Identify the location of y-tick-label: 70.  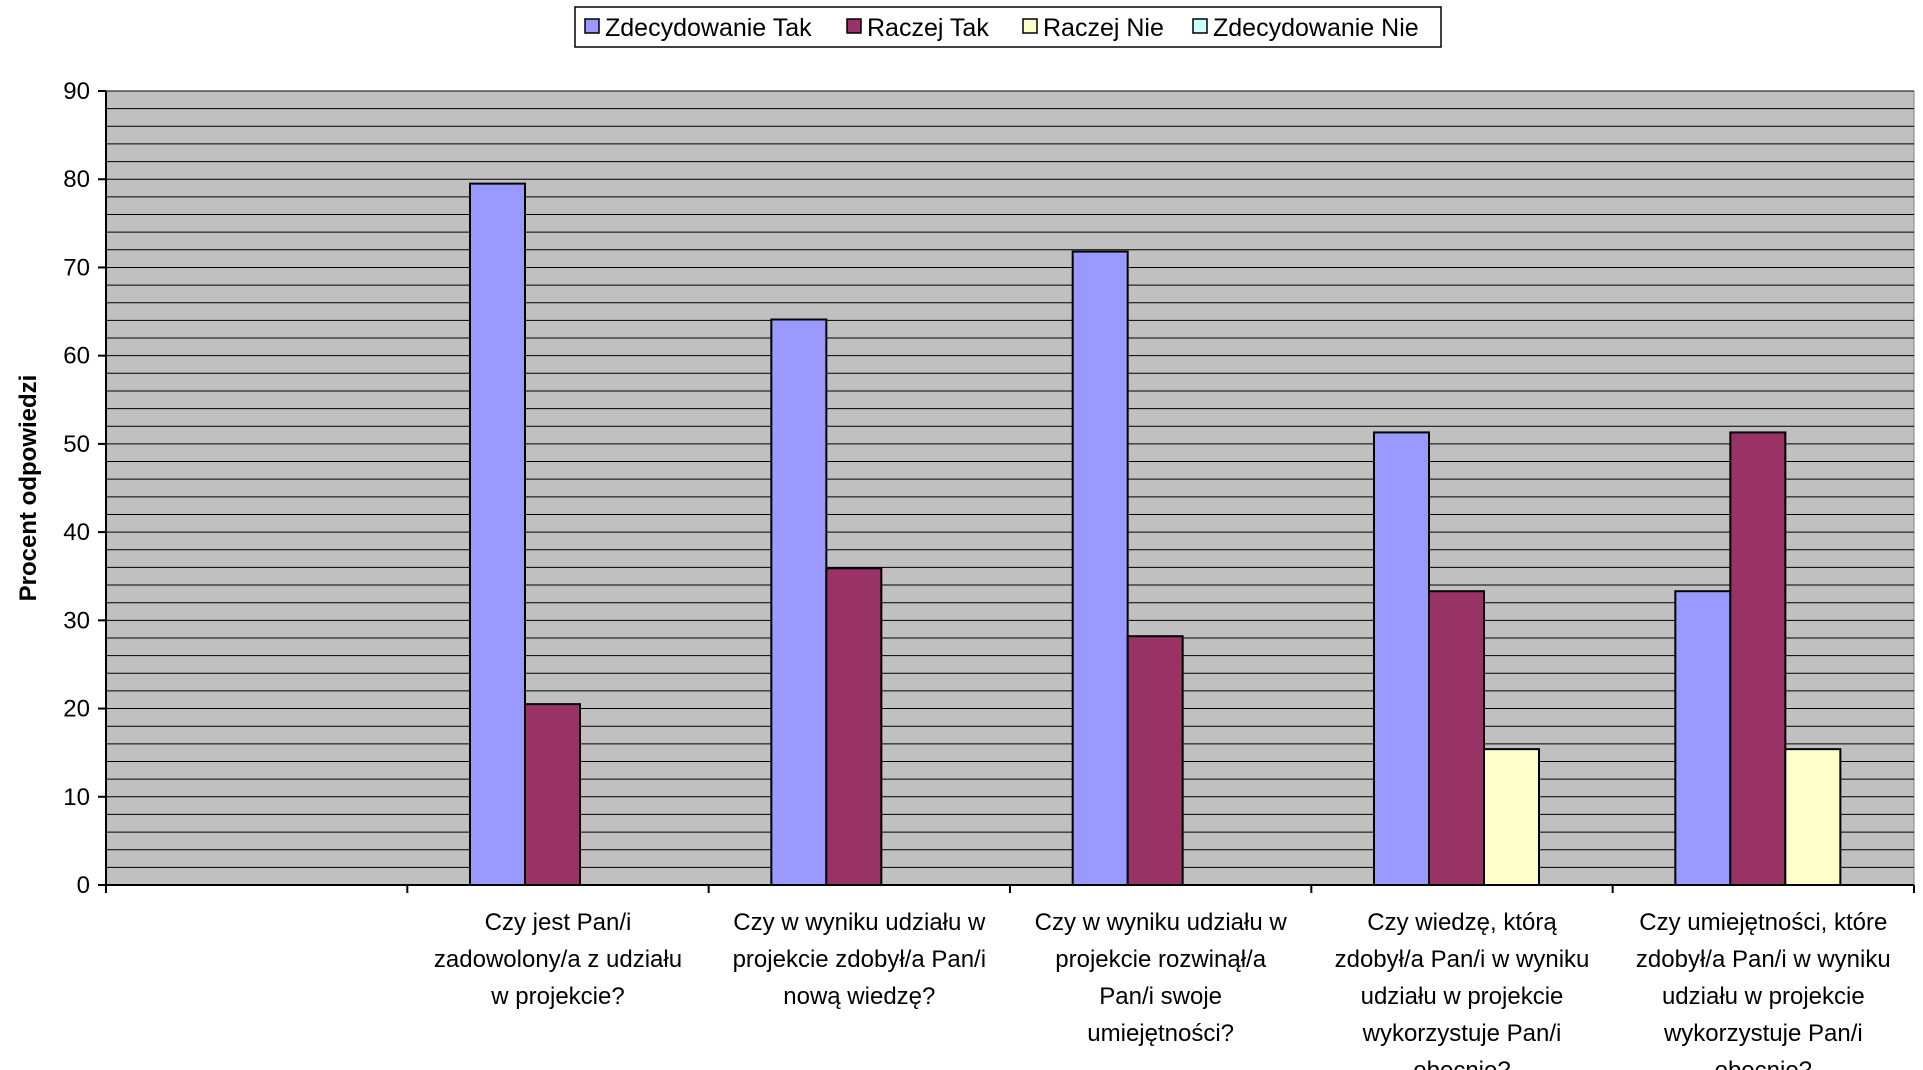
(76, 267).